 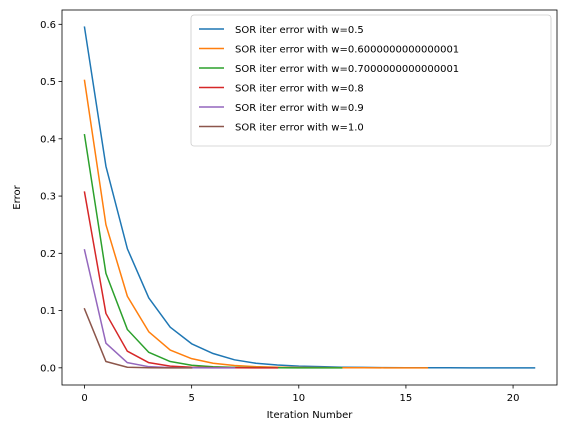 What do you see at coordinates (48, 139) in the screenshot?
I see `y-tick-label: 0.4` at bounding box center [48, 139].